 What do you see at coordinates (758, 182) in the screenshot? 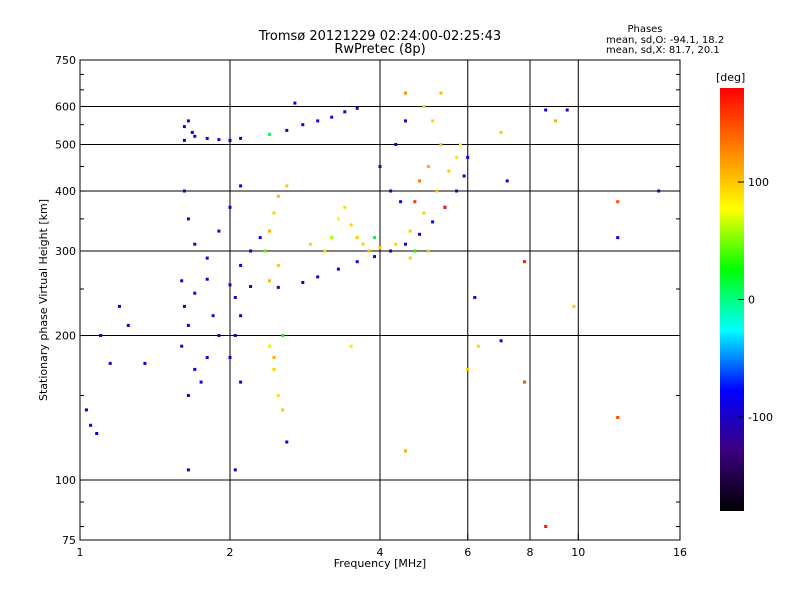
I see `colorbar-tick-label: 100` at bounding box center [758, 182].